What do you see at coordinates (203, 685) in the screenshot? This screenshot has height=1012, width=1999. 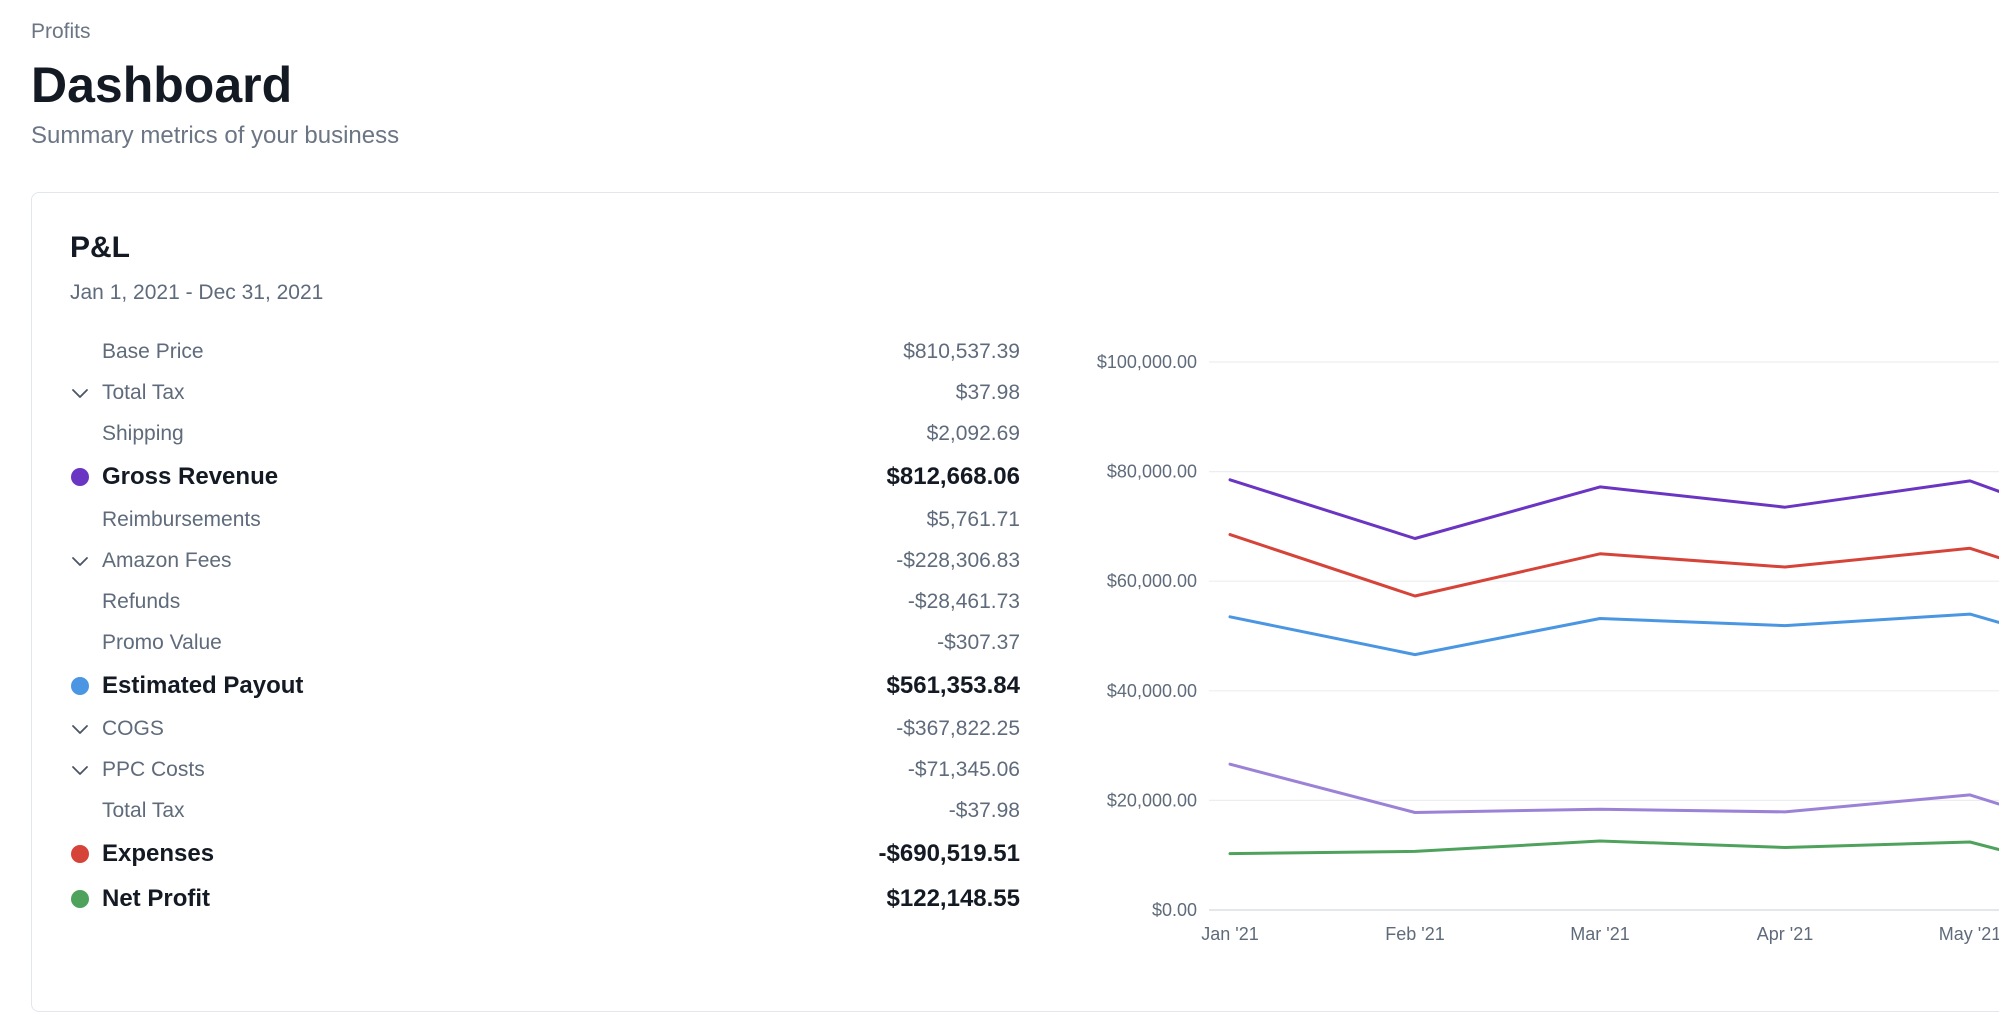 I see `pl-row-label: Estimated Payout` at bounding box center [203, 685].